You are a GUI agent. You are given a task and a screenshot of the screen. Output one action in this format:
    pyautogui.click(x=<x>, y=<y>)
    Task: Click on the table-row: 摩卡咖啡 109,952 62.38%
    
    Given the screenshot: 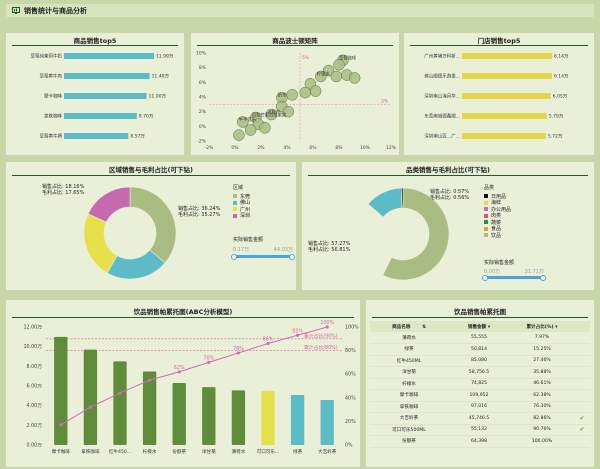 What is the action you would take?
    pyautogui.click(x=480, y=395)
    